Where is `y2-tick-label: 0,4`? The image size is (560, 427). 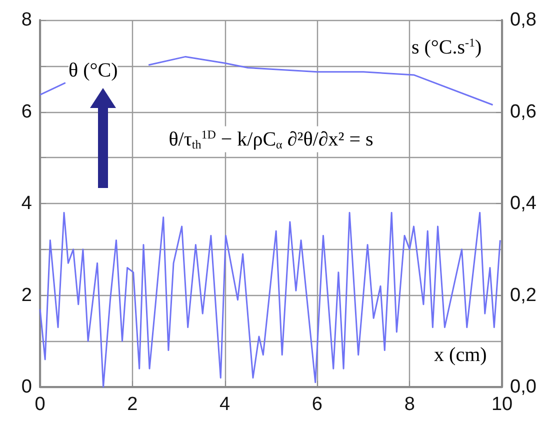
y2-tick-label: 0,4 is located at coordinates (523, 203).